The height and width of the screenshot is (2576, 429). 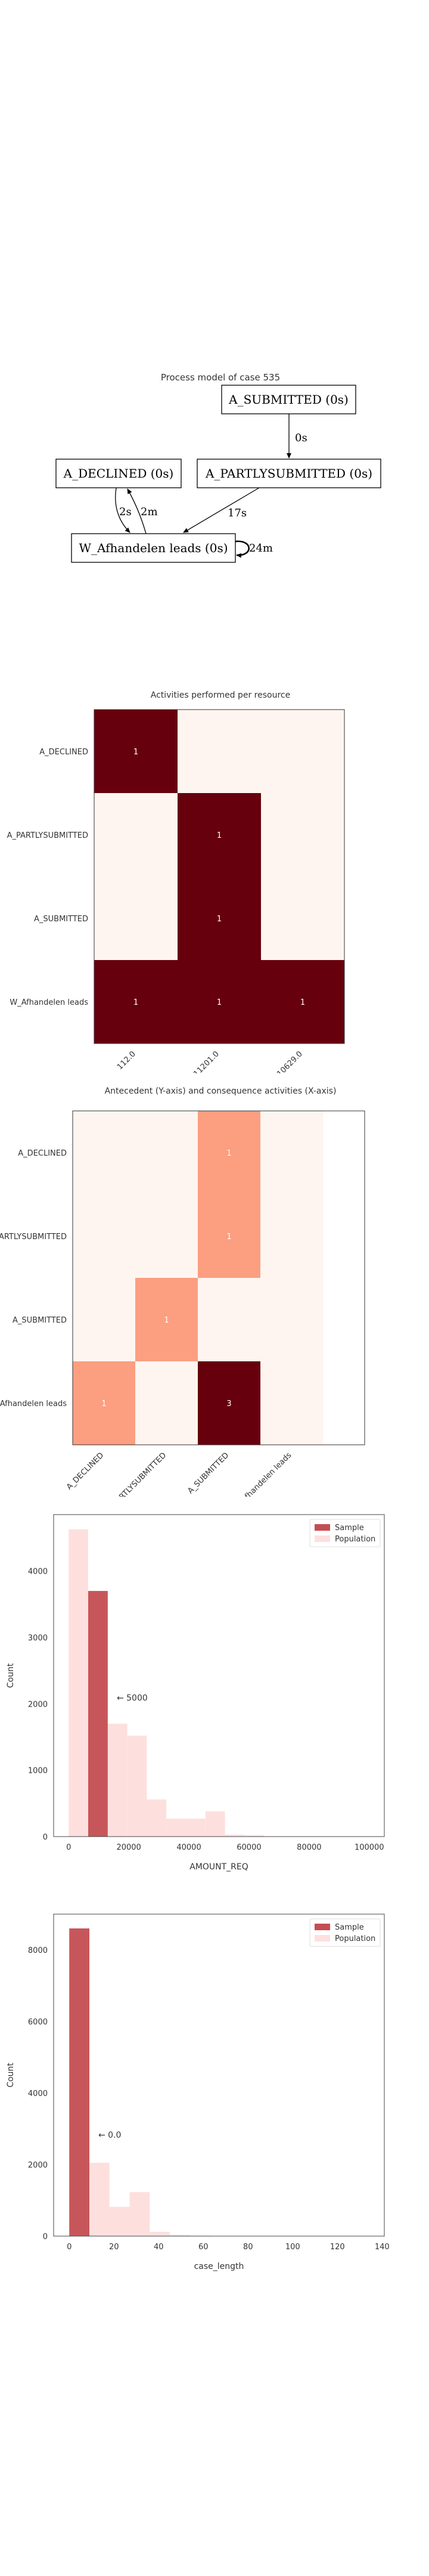 I want to click on x-axis-label: AMOUNT_REQ, so click(x=218, y=1867).